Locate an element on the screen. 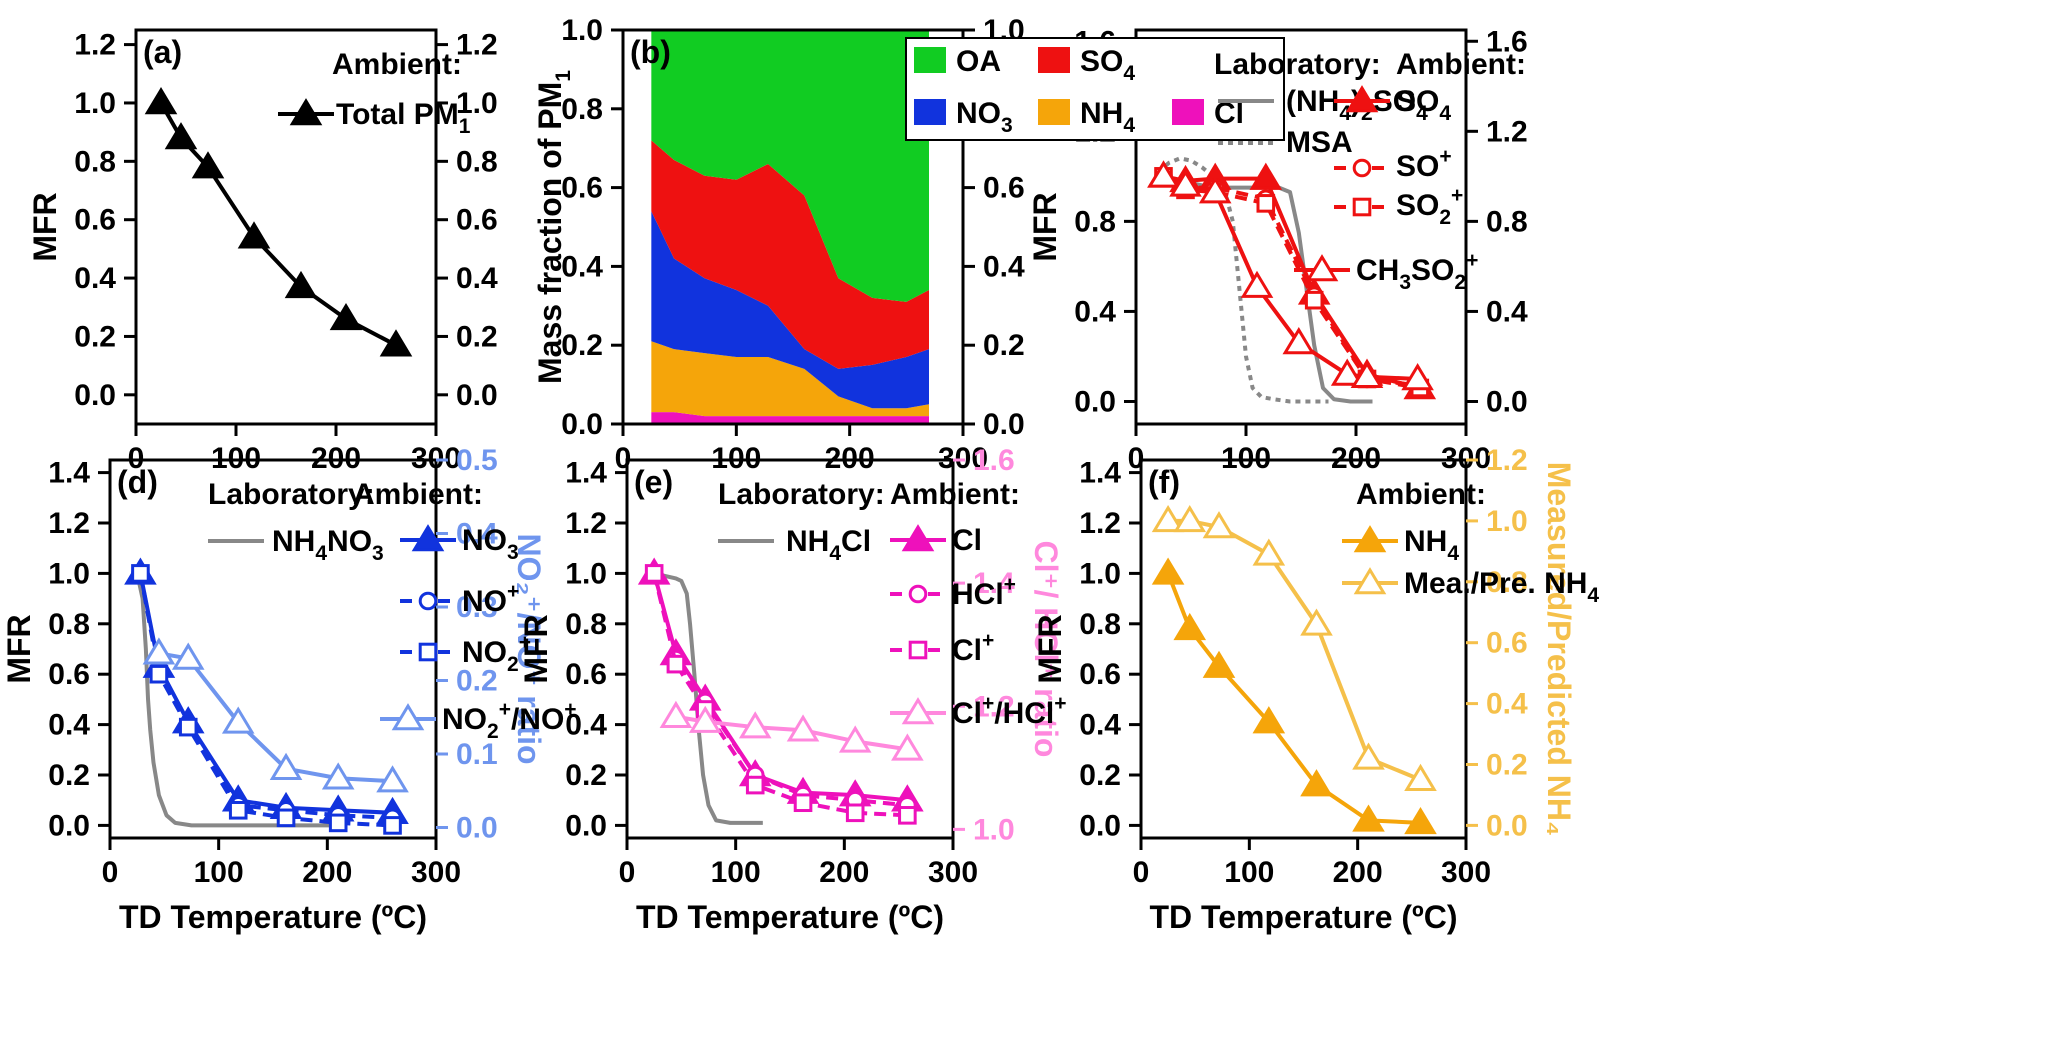  series-cl is located at coordinates (780, 684).